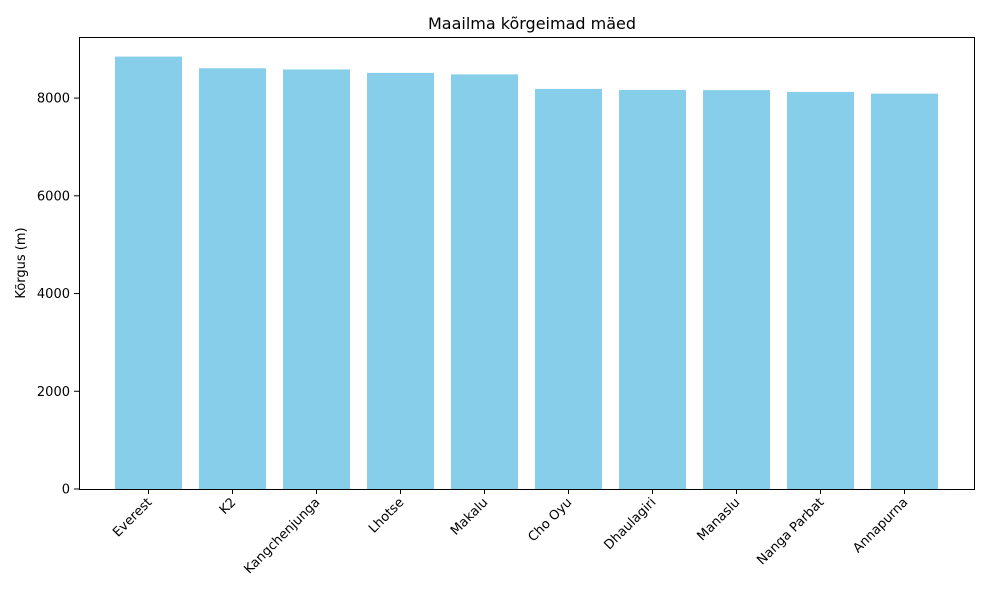 Image resolution: width=1000 pixels, height=600 pixels. I want to click on bar-manaslu, so click(736, 289).